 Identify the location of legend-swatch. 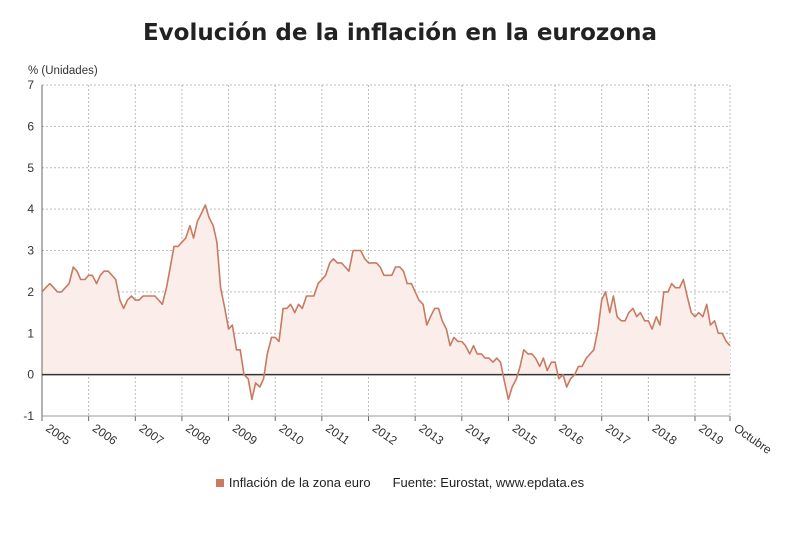
(219, 482).